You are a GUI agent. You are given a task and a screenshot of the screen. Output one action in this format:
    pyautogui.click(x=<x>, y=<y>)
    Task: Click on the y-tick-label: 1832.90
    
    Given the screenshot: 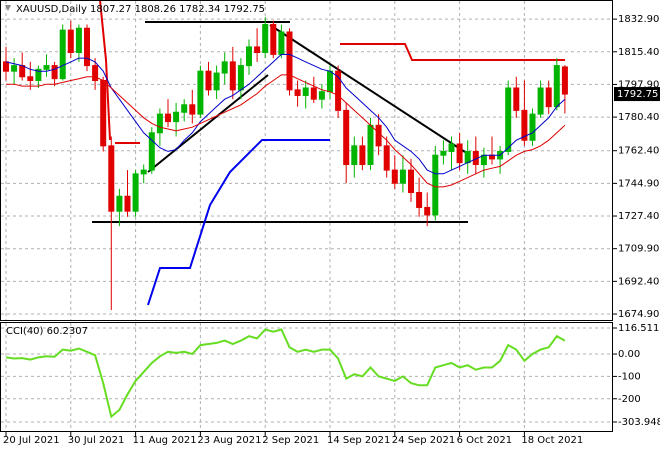 What is the action you would take?
    pyautogui.click(x=638, y=19)
    